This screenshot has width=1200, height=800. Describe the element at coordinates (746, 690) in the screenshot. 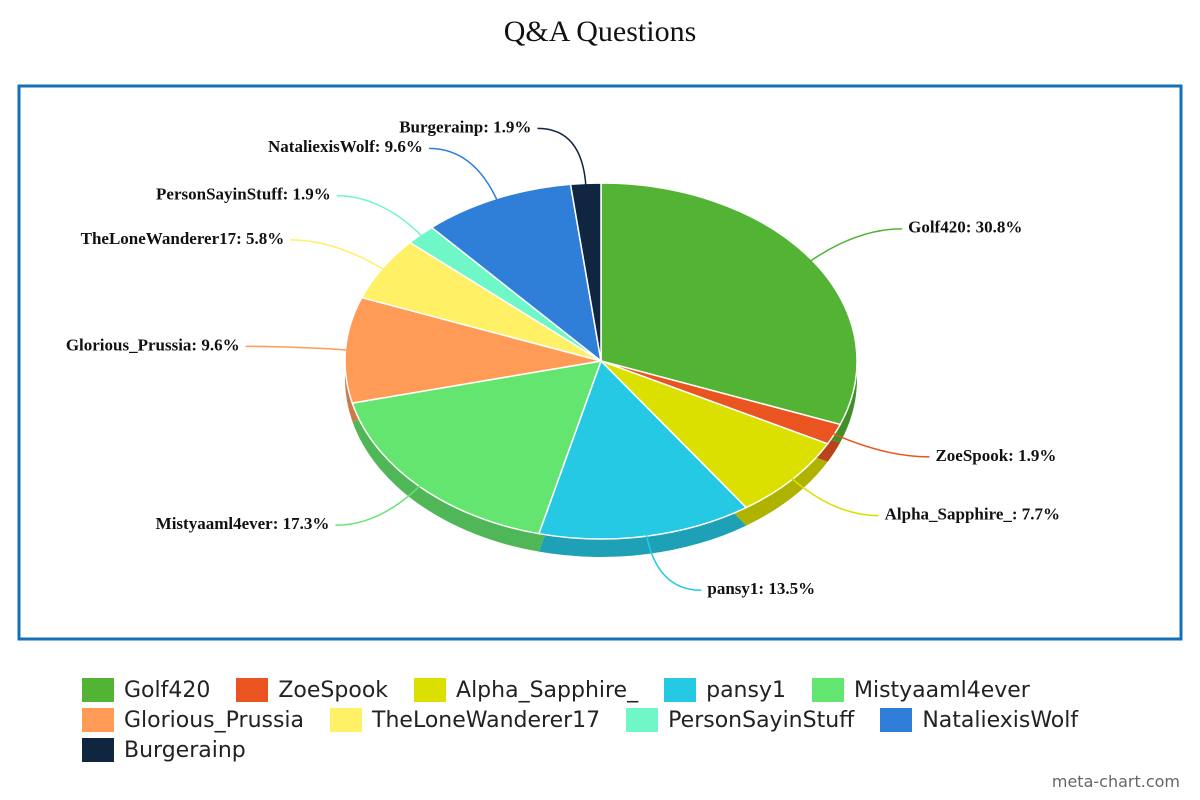

I see `legend-label: pansy1` at that location.